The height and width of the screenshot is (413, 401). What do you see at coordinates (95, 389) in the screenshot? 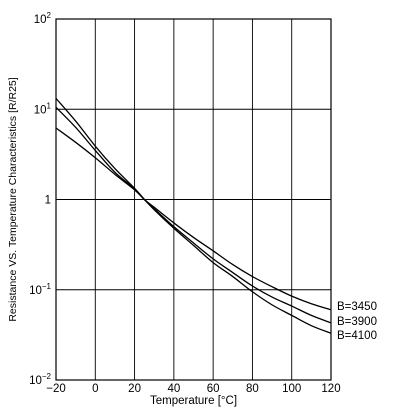
I see `x-tick-label: 0` at bounding box center [95, 389].